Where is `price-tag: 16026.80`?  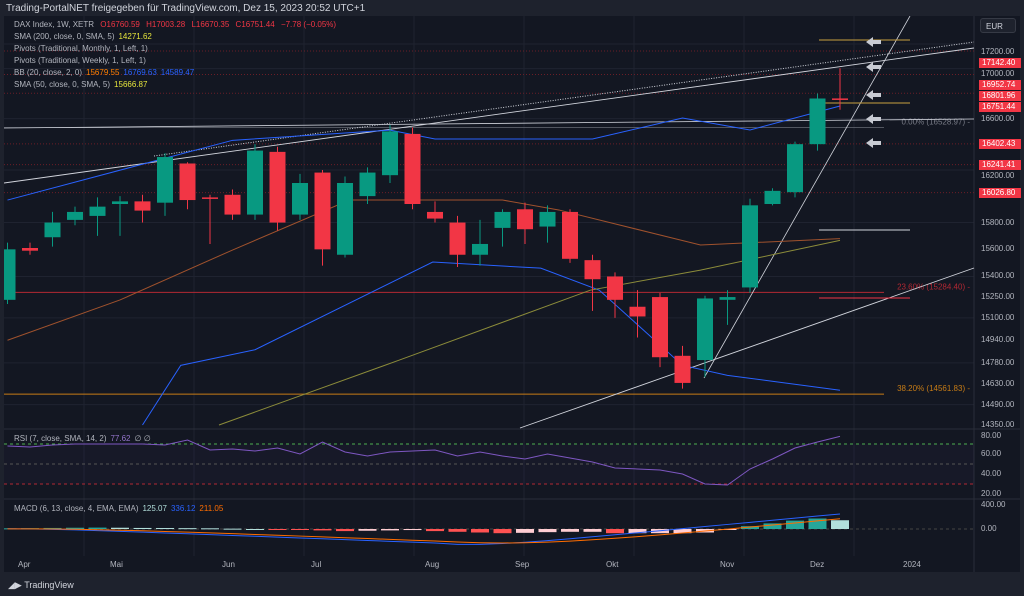 price-tag: 16026.80 is located at coordinates (1000, 192).